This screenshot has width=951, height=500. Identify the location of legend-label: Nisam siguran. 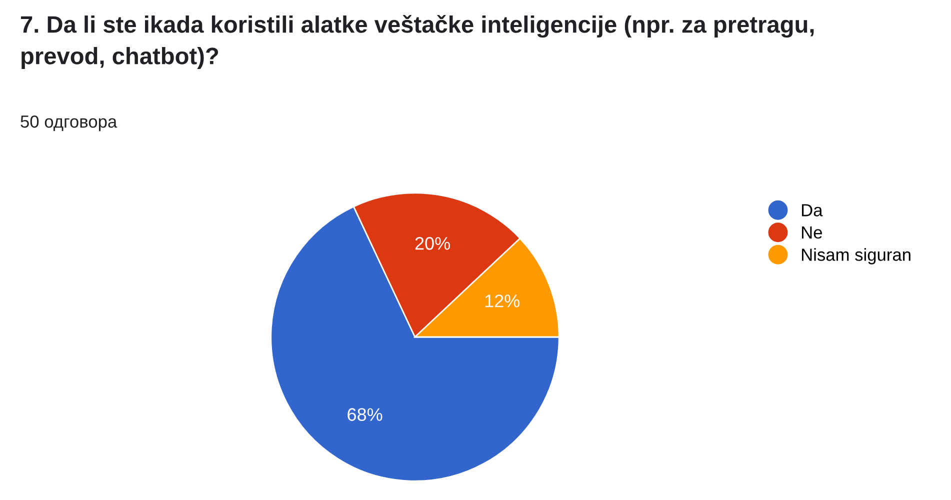
(856, 256).